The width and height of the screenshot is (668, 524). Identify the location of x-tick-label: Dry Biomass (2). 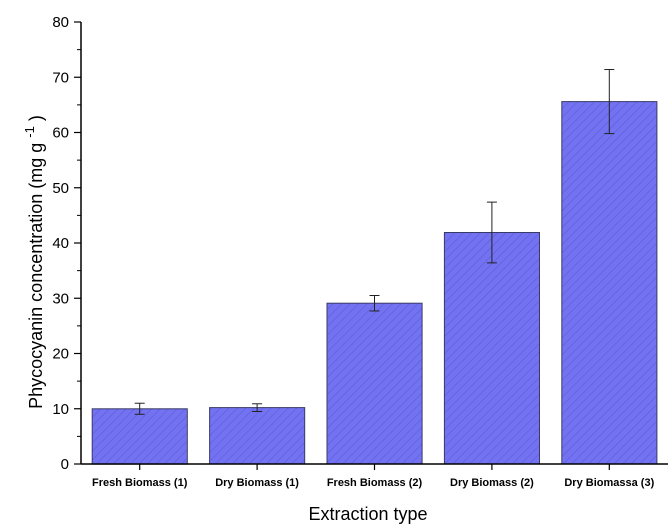
(492, 483).